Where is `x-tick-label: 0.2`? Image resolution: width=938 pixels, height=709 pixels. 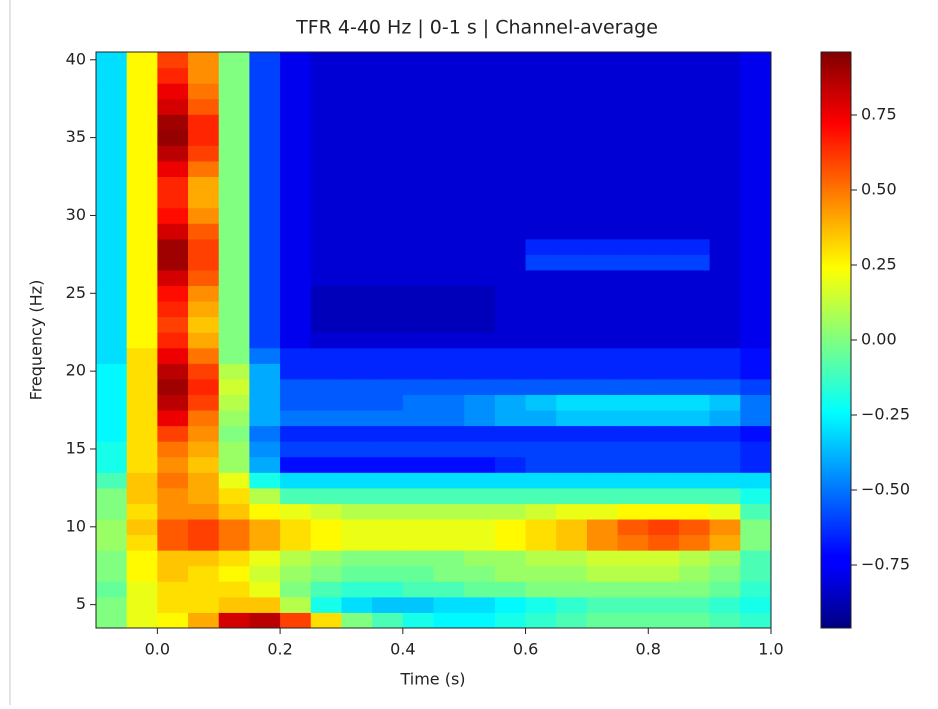 x-tick-label: 0.2 is located at coordinates (279, 649).